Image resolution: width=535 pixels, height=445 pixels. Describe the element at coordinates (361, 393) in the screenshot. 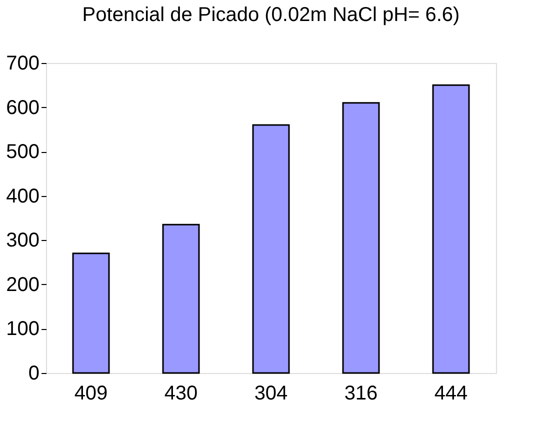

I see `x-tick-label: 316` at that location.